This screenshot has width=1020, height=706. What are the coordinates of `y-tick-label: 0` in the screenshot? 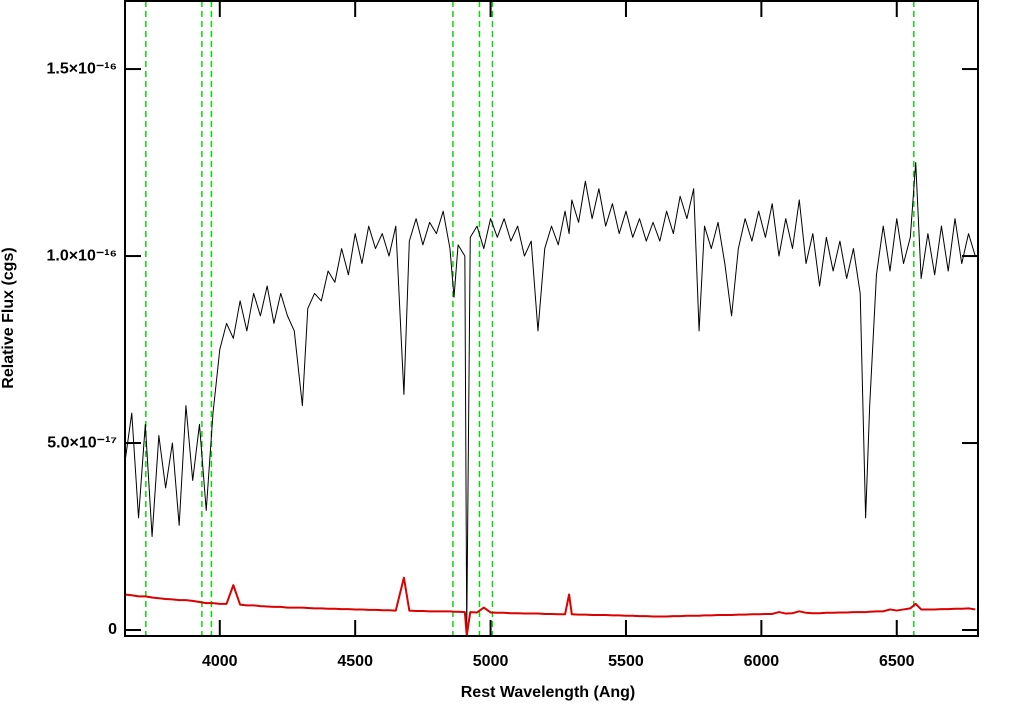 It's located at (112, 629).